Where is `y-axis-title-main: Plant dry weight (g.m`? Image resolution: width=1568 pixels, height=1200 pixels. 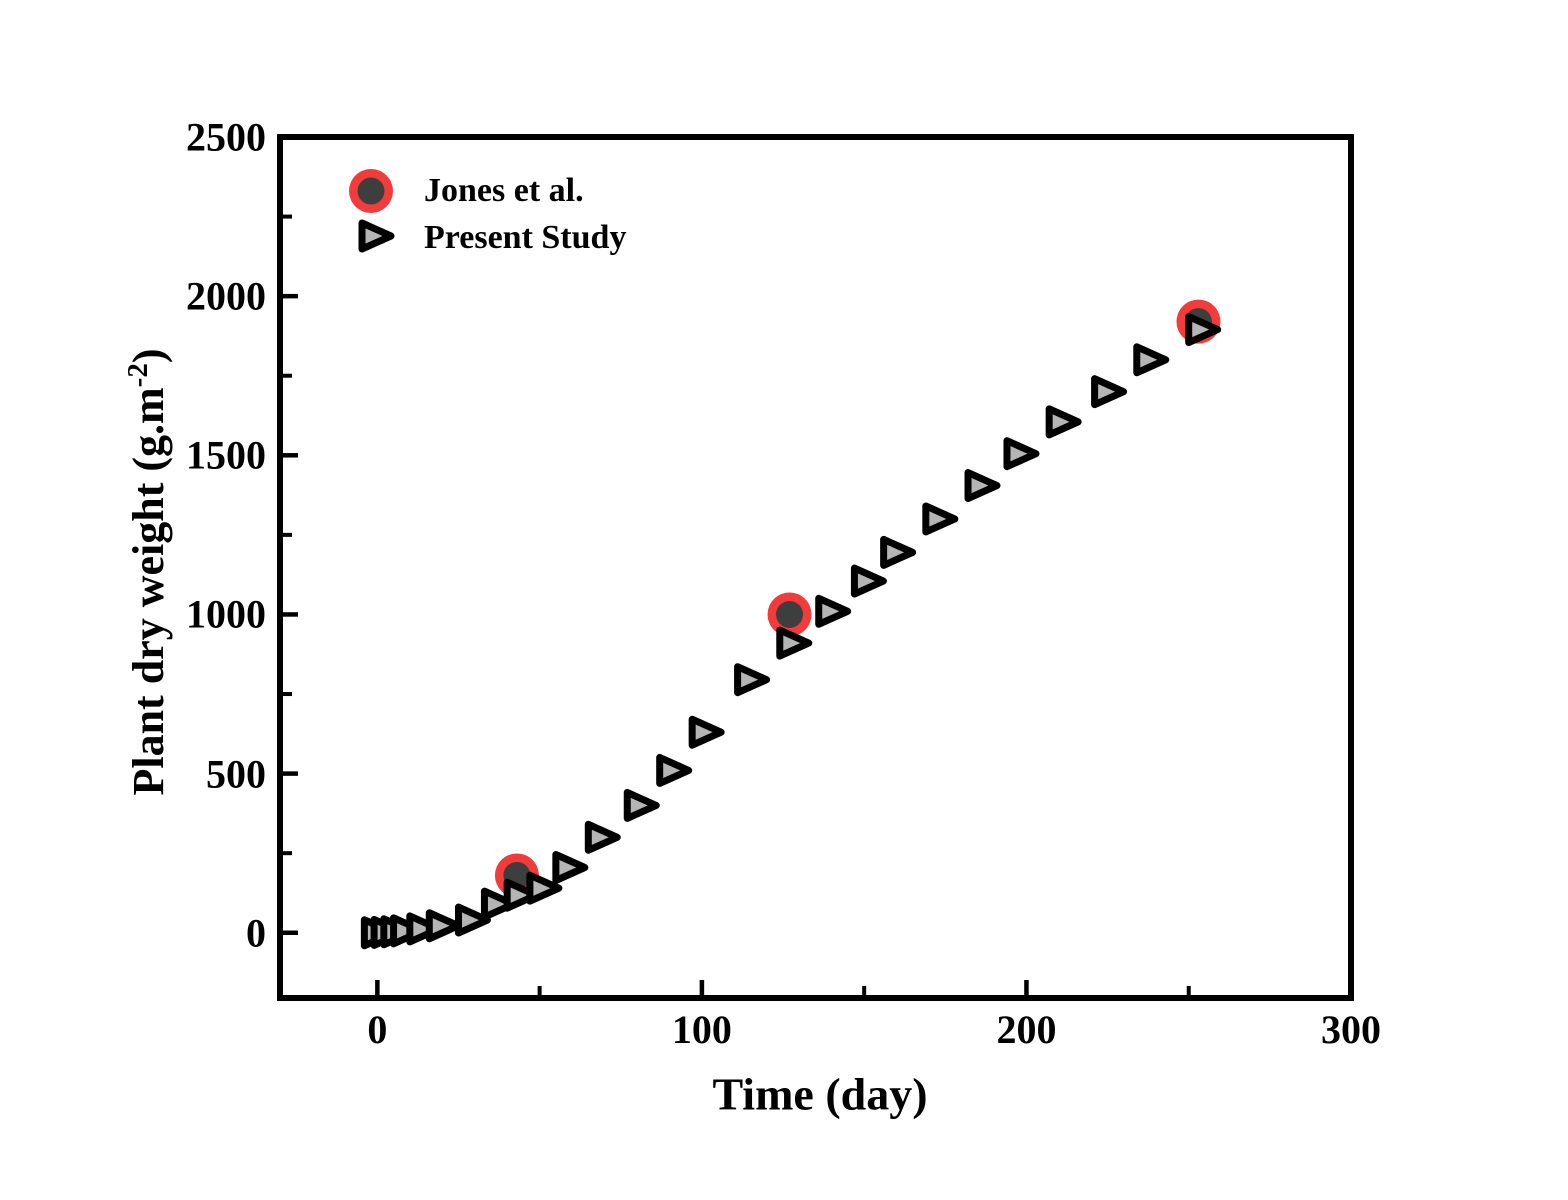
y-axis-title-main: Plant dry weight (g.m is located at coordinates (148, 591).